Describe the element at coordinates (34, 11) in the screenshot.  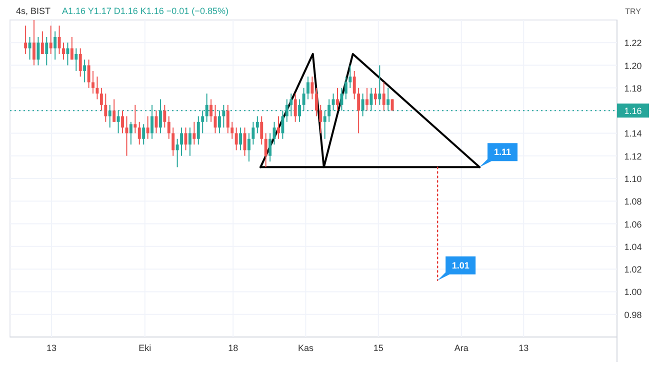
I see `chart-title: 4s, BIST` at that location.